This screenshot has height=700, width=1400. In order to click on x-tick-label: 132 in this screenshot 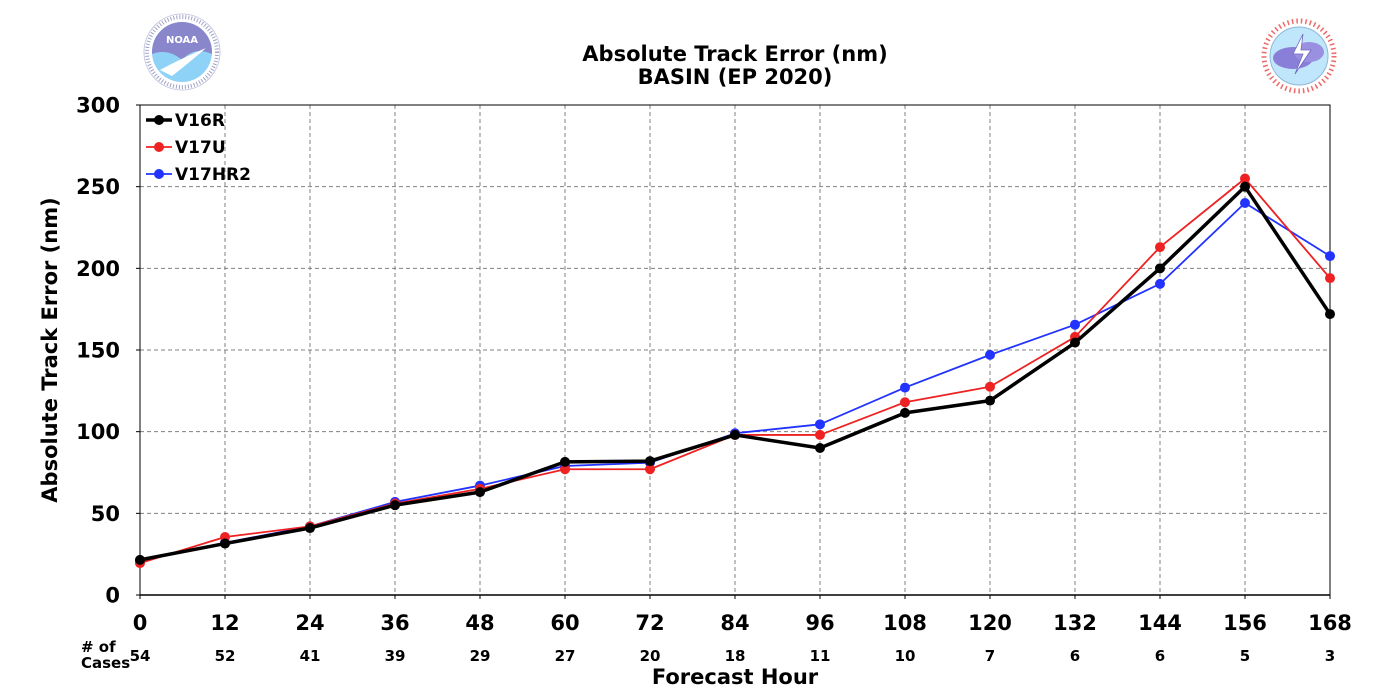, I will do `click(1075, 623)`.